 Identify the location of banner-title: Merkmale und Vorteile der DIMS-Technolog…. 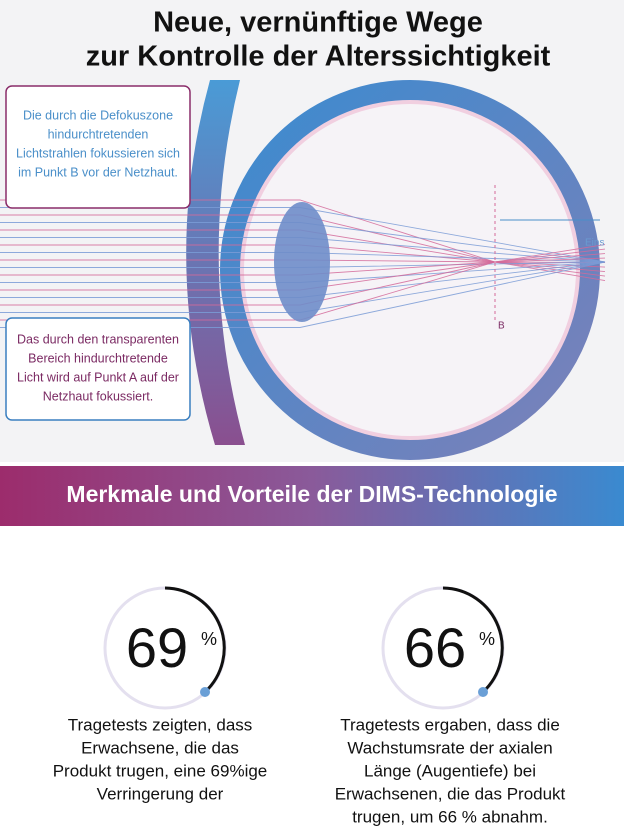
(311, 494).